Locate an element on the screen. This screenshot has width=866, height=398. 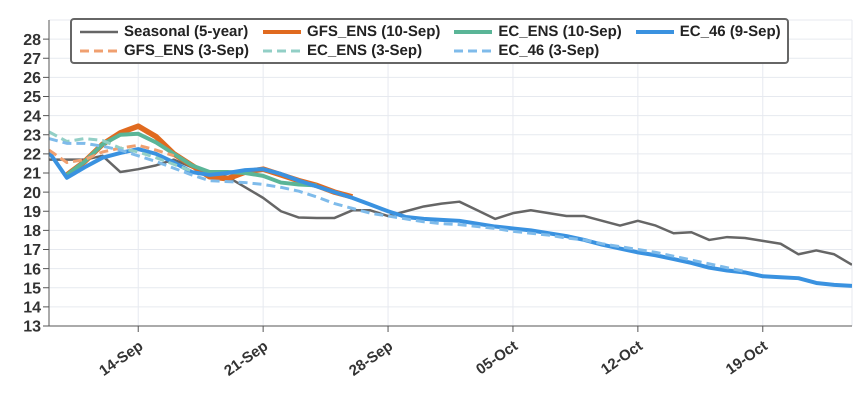
y-tick-label: 18 is located at coordinates (32, 231).